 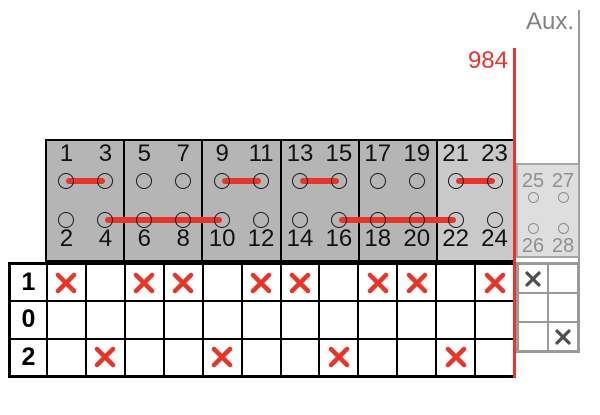 I want to click on terminal-number-6: 6, so click(x=144, y=238).